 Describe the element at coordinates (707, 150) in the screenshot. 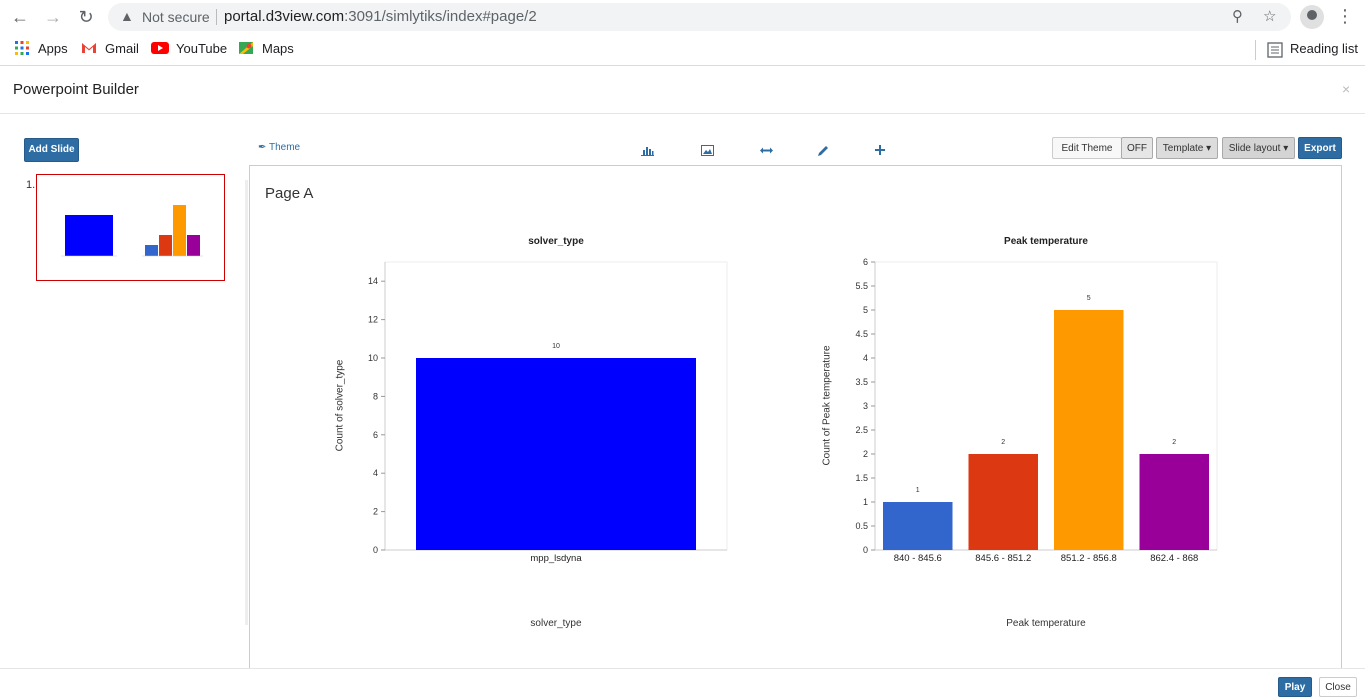

I see `image-icon` at that location.